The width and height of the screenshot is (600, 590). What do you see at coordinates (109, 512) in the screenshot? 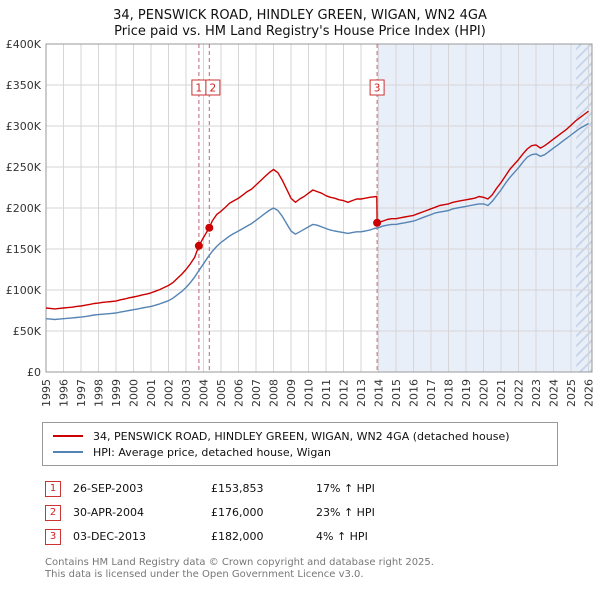
I see `sale-2-date: 30-APR-2004` at bounding box center [109, 512].